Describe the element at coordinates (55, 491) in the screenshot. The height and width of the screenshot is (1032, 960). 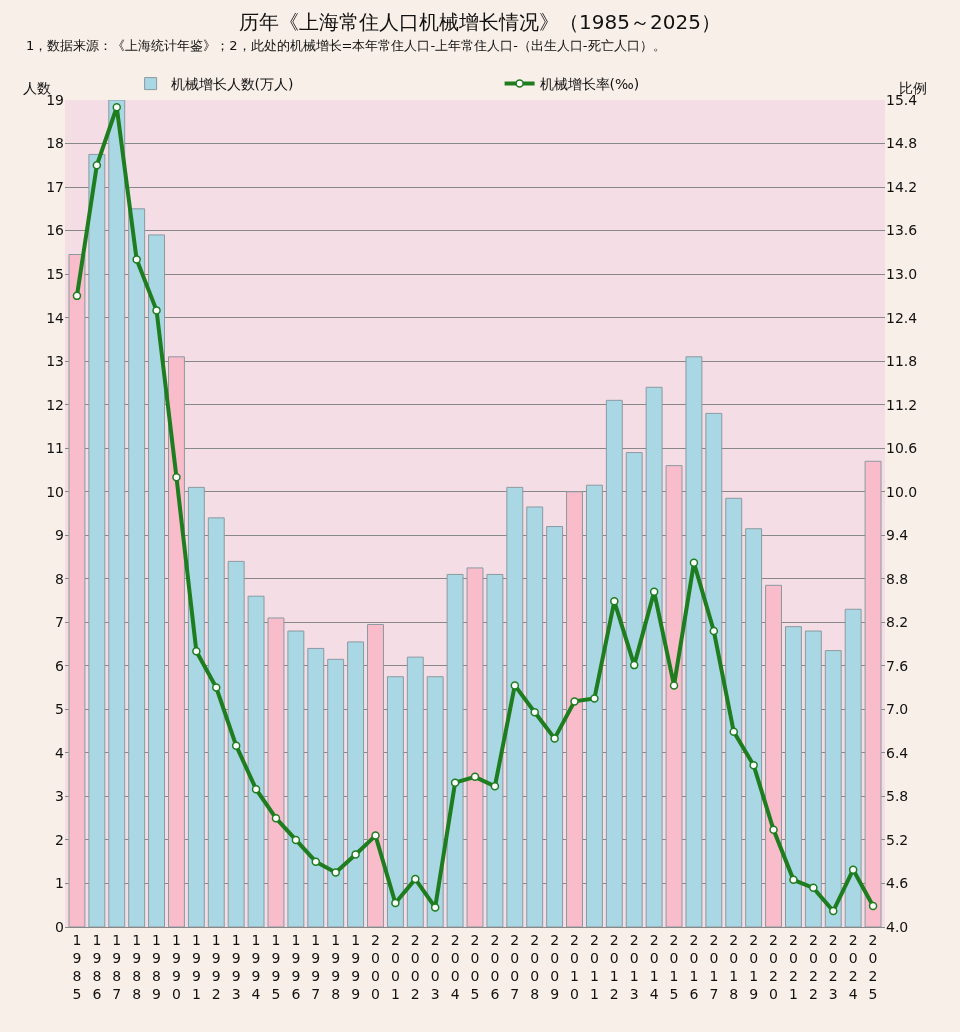
I see `y-tick-label: 10` at that location.